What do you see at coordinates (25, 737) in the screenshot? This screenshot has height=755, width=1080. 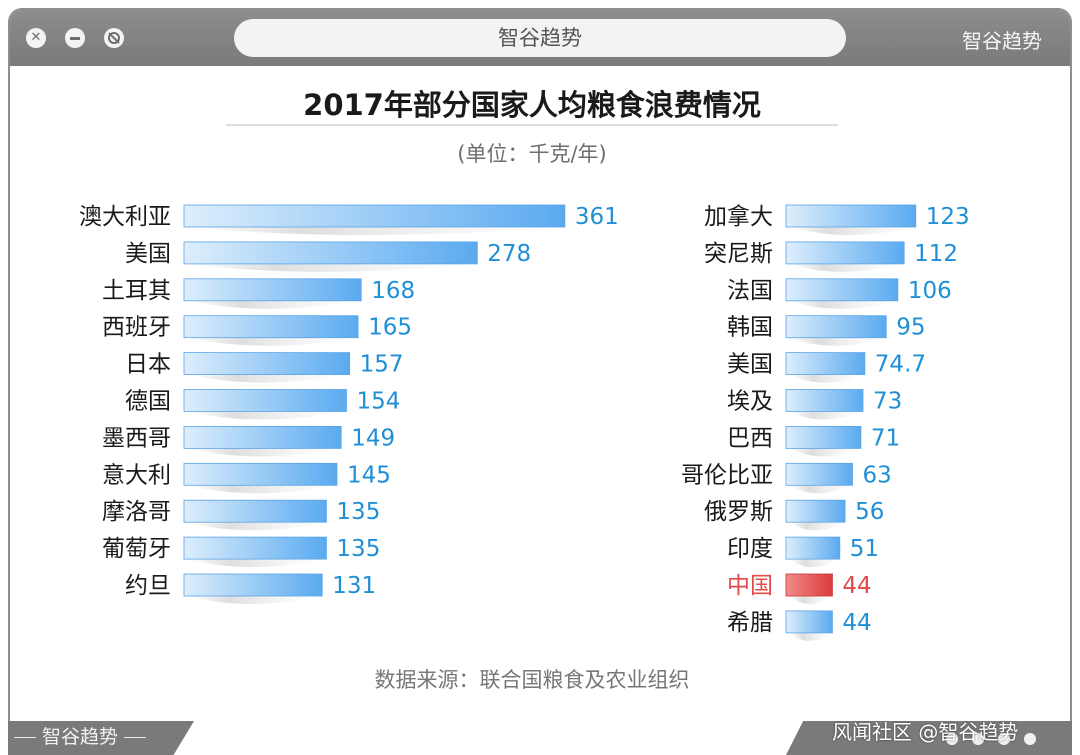 I see `footer-rule-left` at bounding box center [25, 737].